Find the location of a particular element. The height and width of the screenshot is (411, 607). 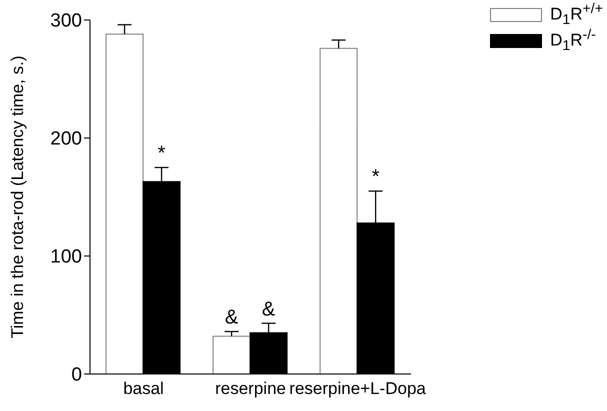

legend-label: D$_{1}$R$^{-/-}$ is located at coordinates (573, 41).